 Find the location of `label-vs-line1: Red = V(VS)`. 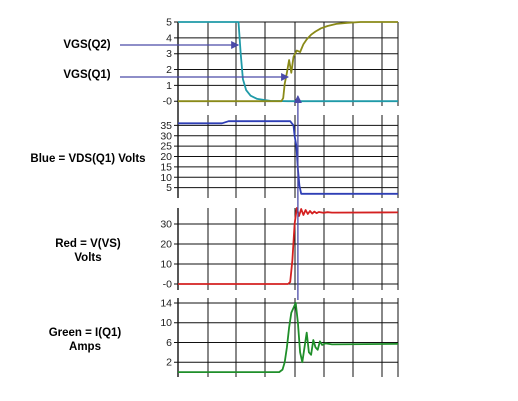

label-vs-line1: Red = V(VS) is located at coordinates (88, 244).